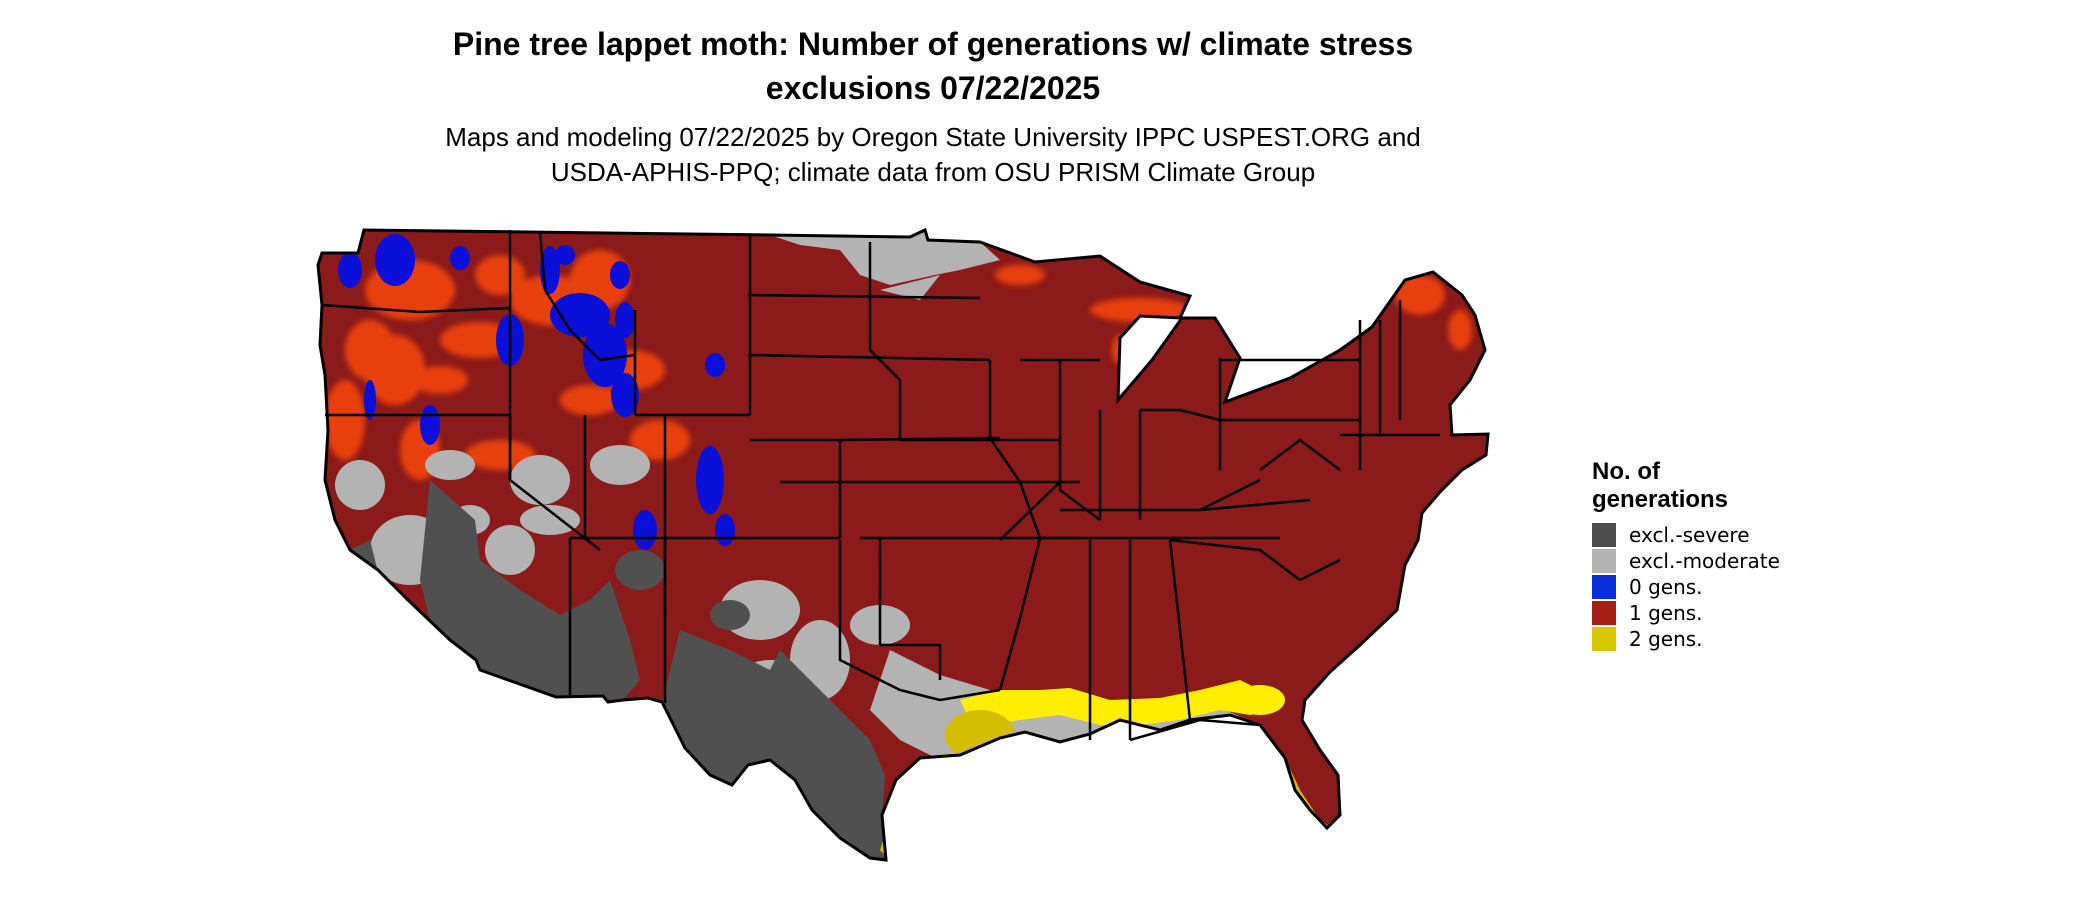 The height and width of the screenshot is (900, 2100). What do you see at coordinates (933, 88) in the screenshot?
I see `title-line-2: exclusions 07/22/2025` at bounding box center [933, 88].